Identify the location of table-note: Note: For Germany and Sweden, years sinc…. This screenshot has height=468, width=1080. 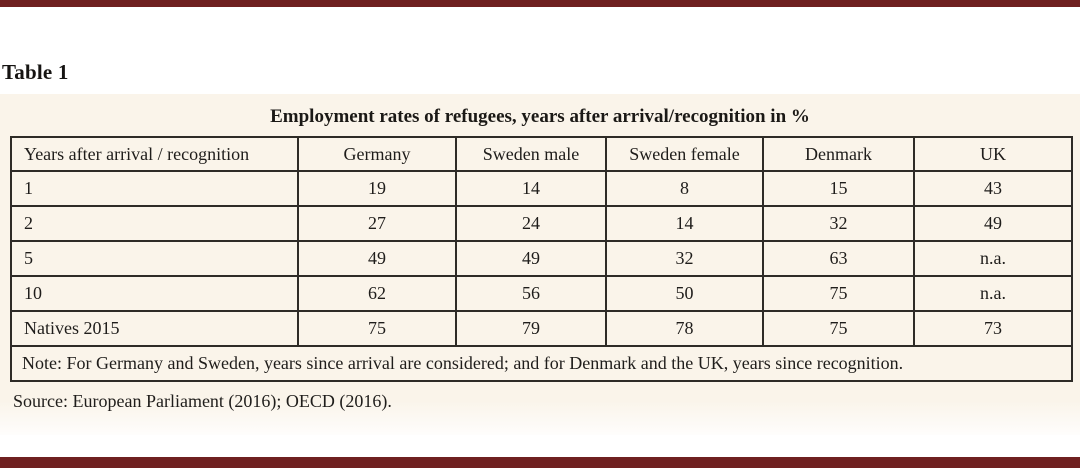
(541, 363).